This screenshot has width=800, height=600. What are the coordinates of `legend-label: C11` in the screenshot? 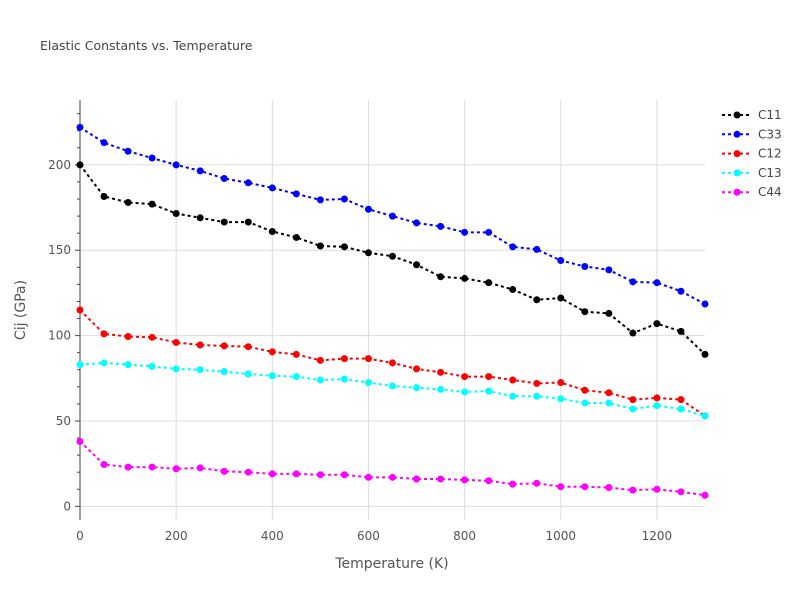 It's located at (770, 115).